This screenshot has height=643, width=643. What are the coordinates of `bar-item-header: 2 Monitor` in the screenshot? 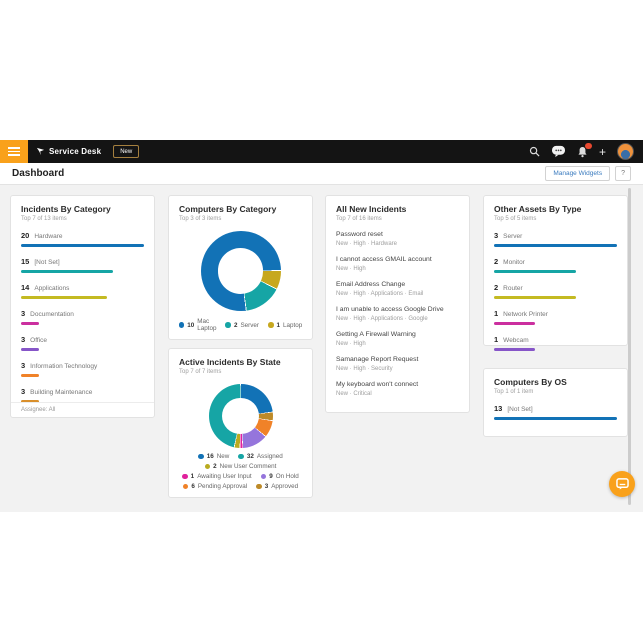 It's located at (555, 261).